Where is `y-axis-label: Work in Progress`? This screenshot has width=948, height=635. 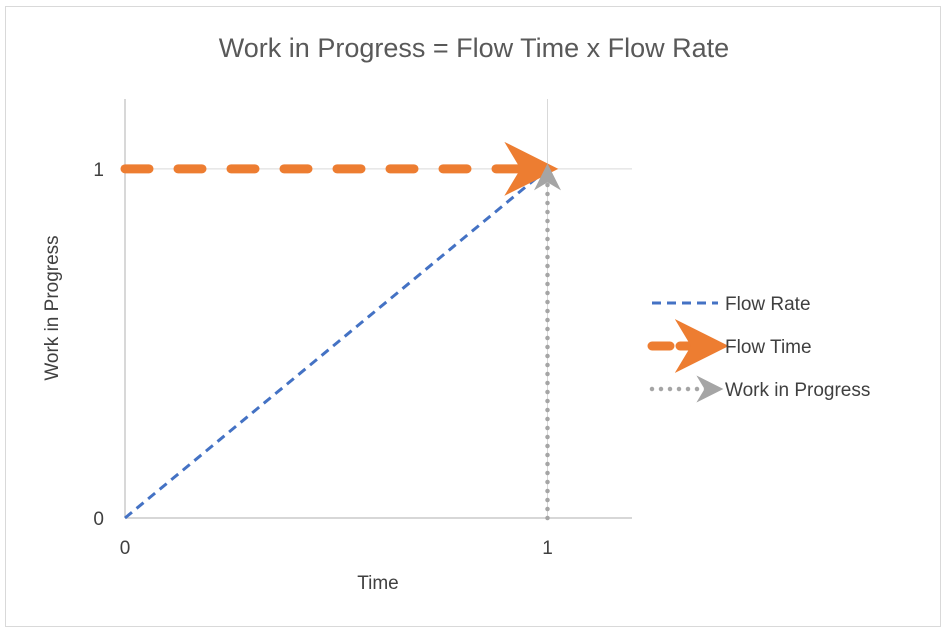
y-axis-label: Work in Progress is located at coordinates (52, 307).